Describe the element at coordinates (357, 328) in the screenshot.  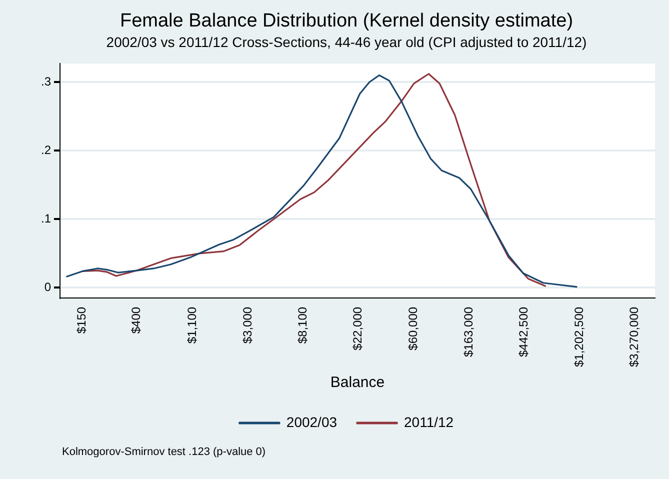
I see `x-tick-label: $22,000` at that location.